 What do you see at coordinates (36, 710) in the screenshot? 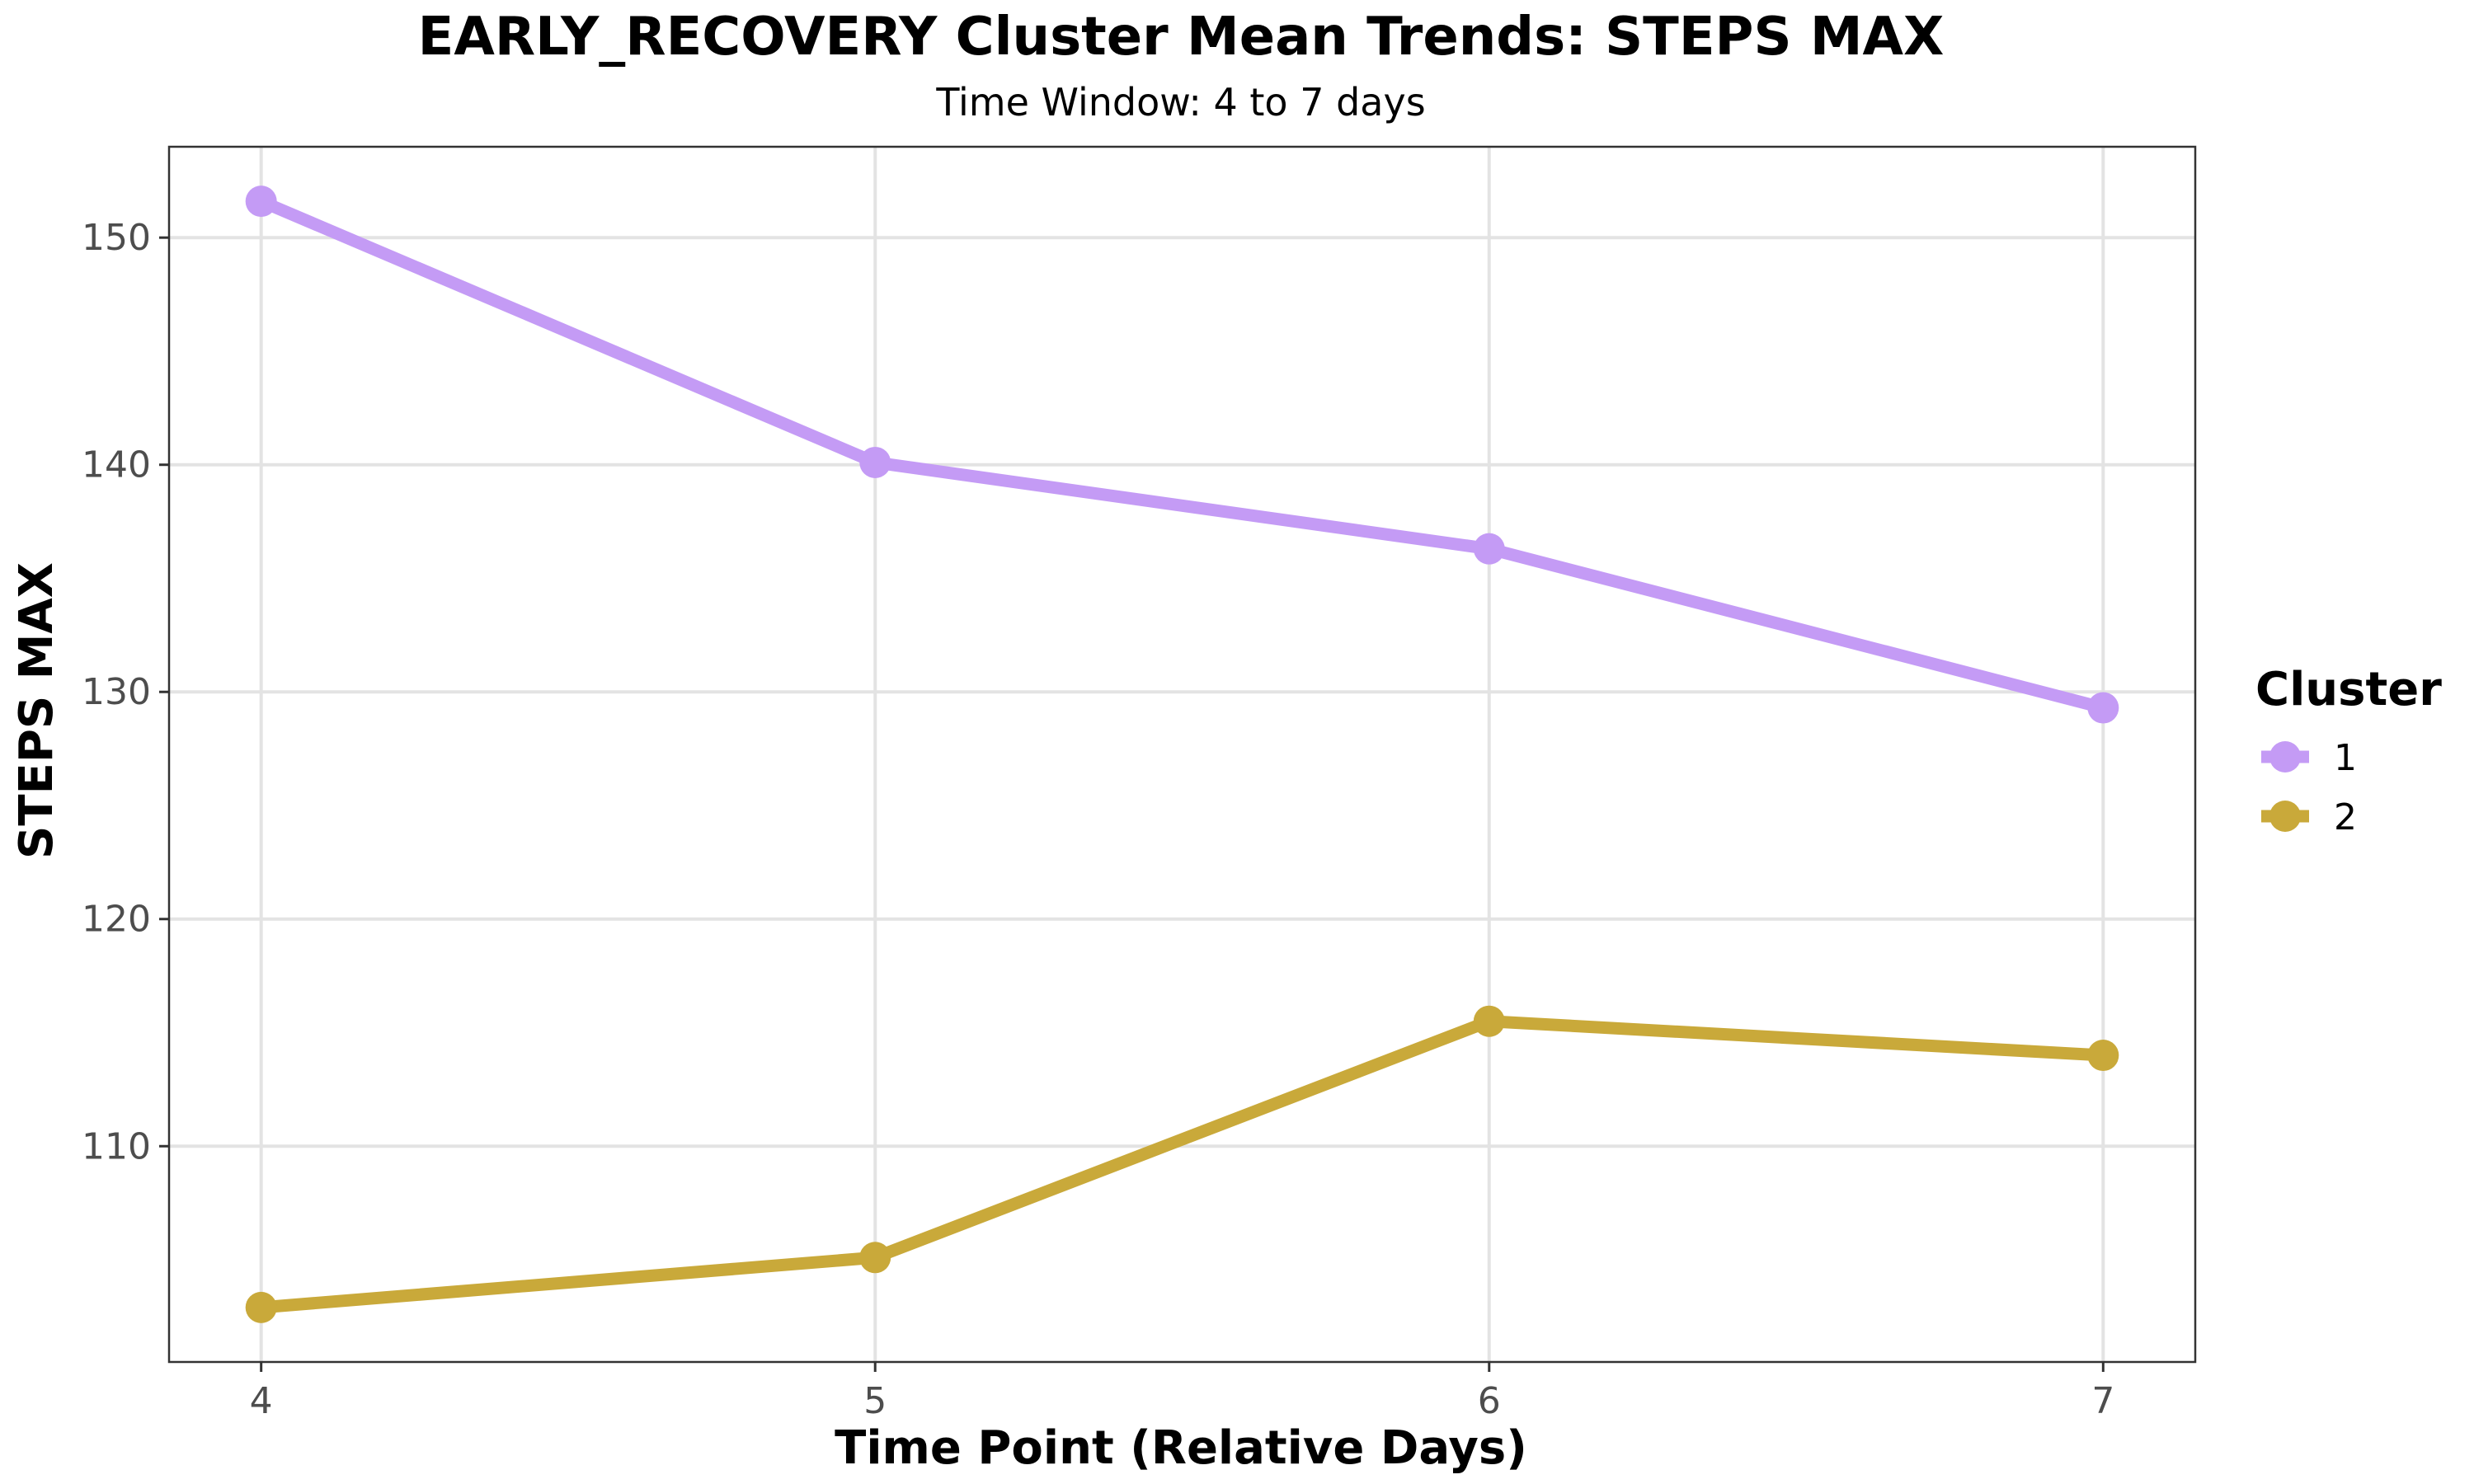
I see `y-axis-title: STEPS MAX` at bounding box center [36, 710].